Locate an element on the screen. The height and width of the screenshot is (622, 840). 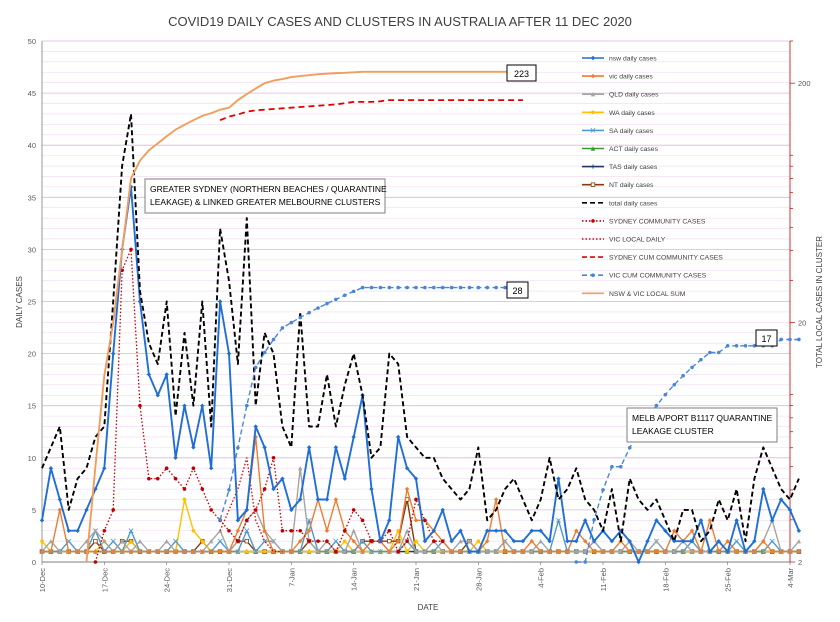
y-tick-label: 25 is located at coordinates (32, 302).